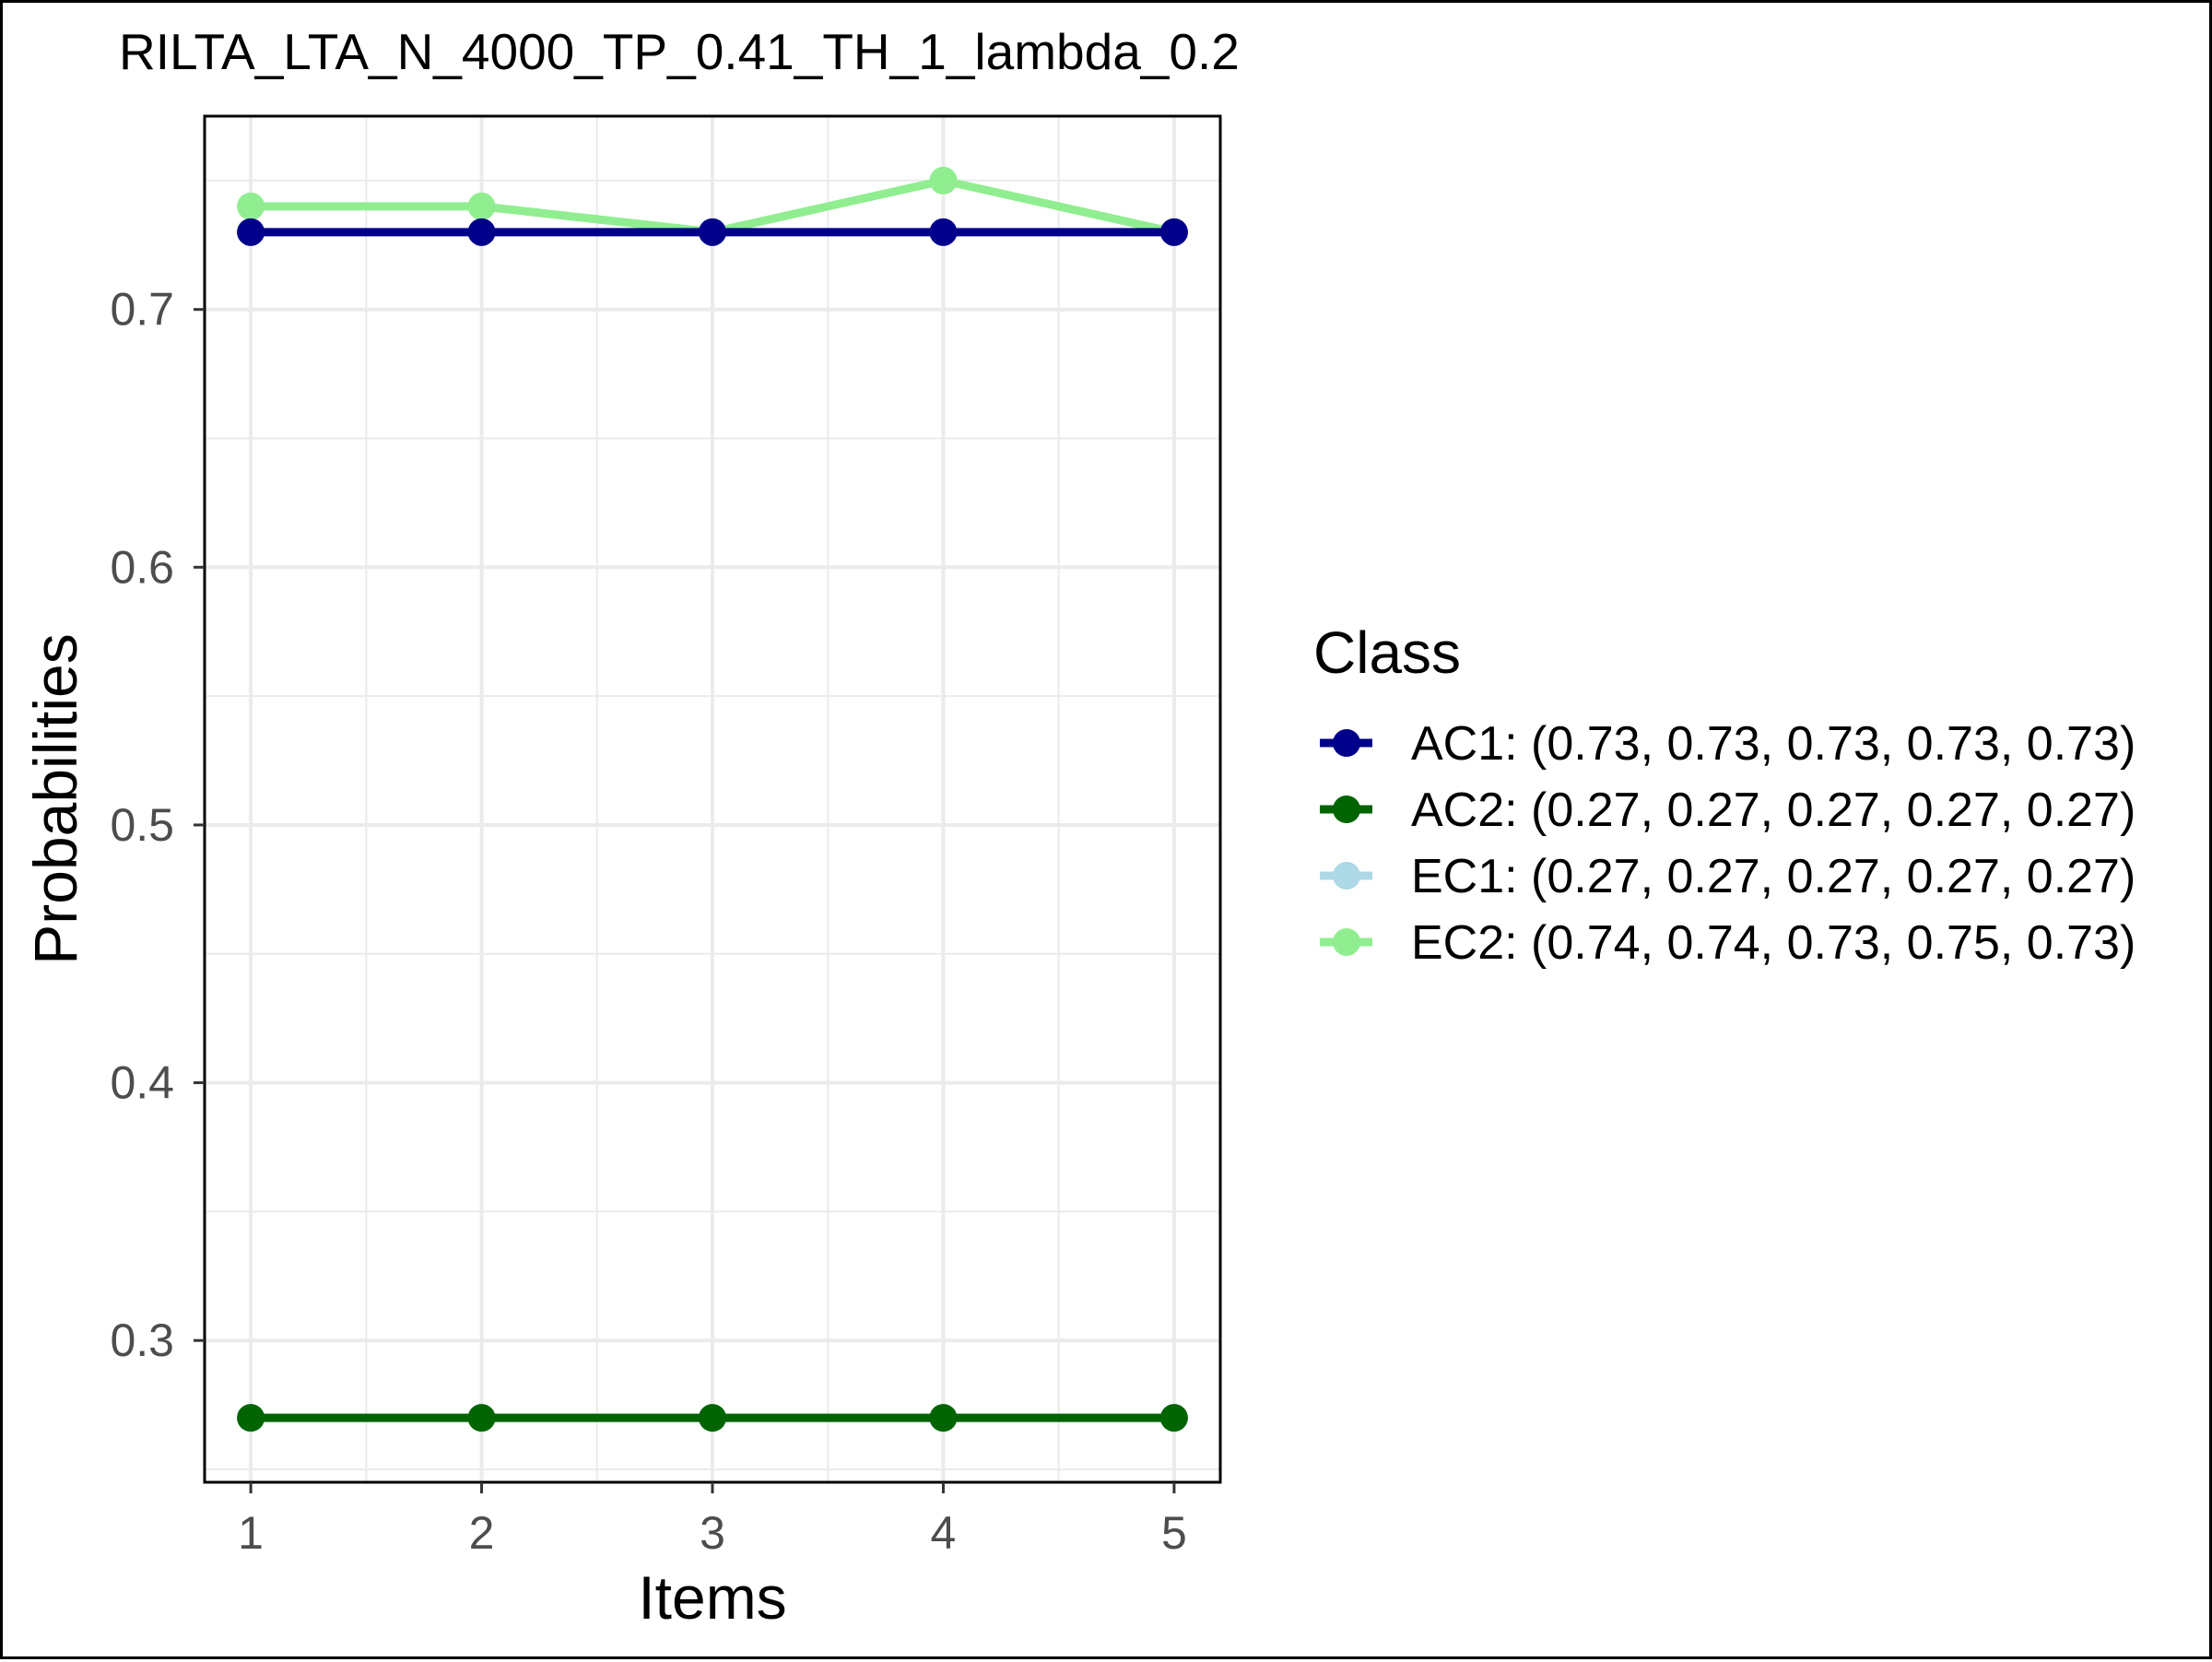 The width and height of the screenshot is (2212, 1662). I want to click on y-tick-label: 0.3, so click(142, 1340).